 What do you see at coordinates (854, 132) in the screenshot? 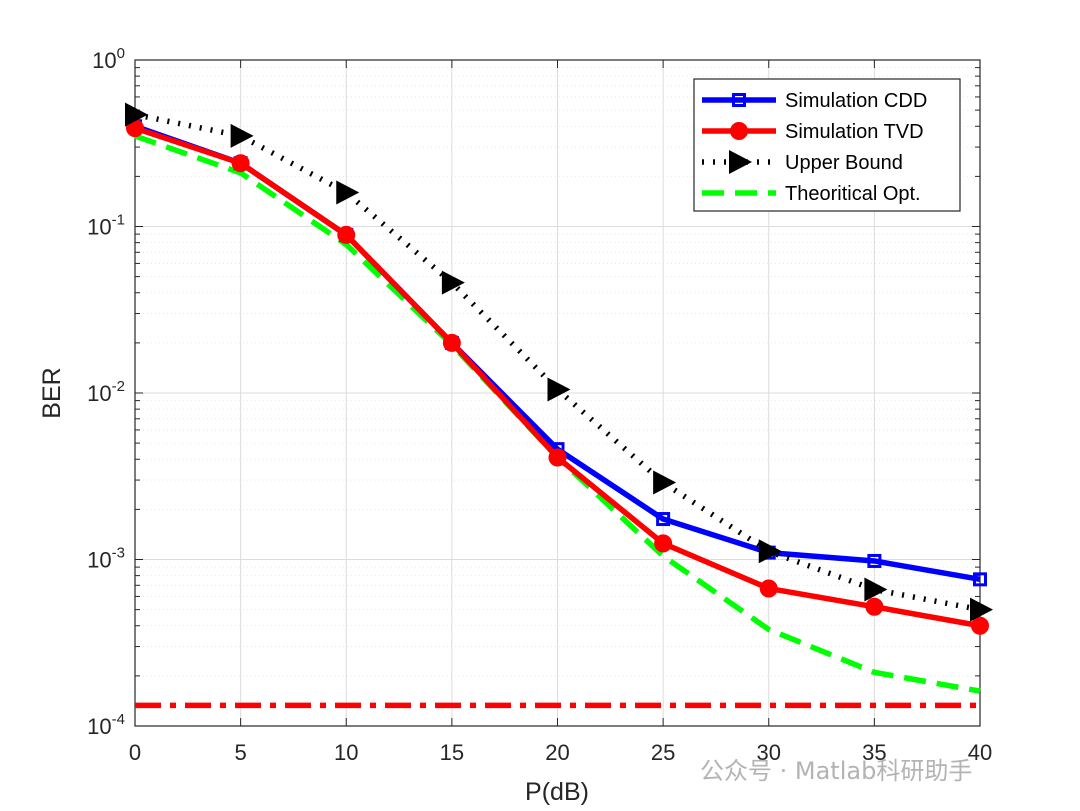
I see `legend-label: Simulation TVD` at bounding box center [854, 132].